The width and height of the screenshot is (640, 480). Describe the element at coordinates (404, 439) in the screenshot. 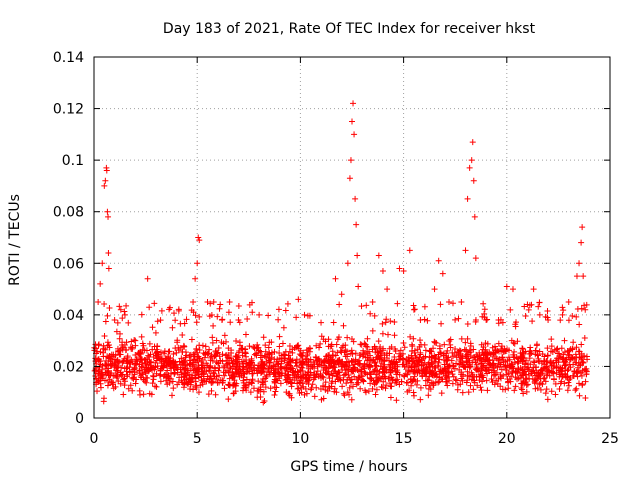

I see `x-tick-label: 15` at that location.